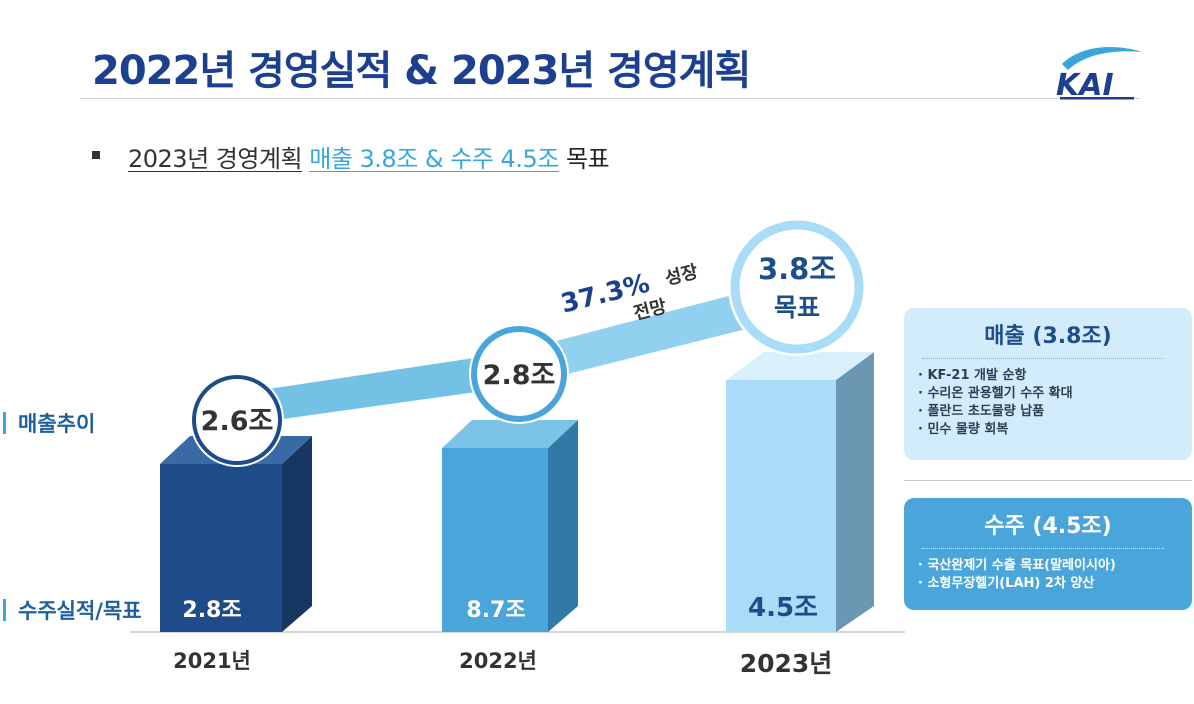 The width and height of the screenshot is (1194, 704). I want to click on sales-label-2021: 2.6조, so click(237, 421).